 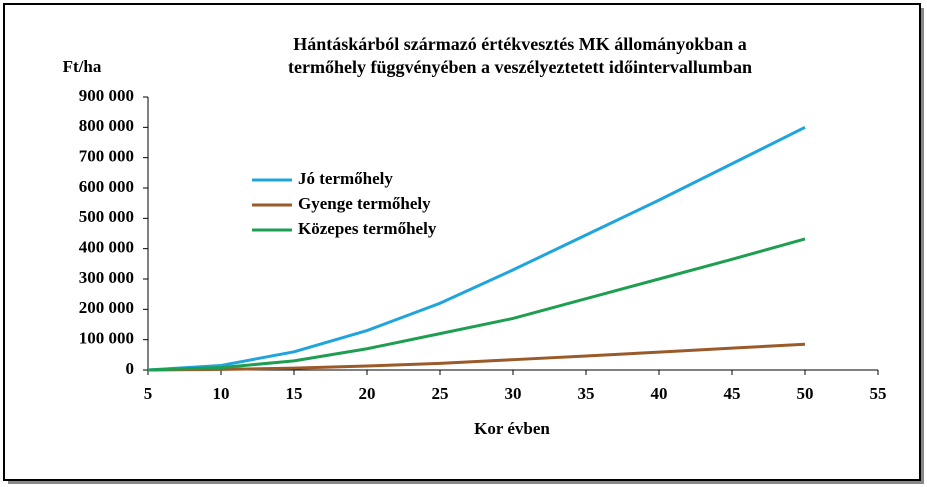 What do you see at coordinates (106, 156) in the screenshot?
I see `y-tick-label: 700 000` at bounding box center [106, 156].